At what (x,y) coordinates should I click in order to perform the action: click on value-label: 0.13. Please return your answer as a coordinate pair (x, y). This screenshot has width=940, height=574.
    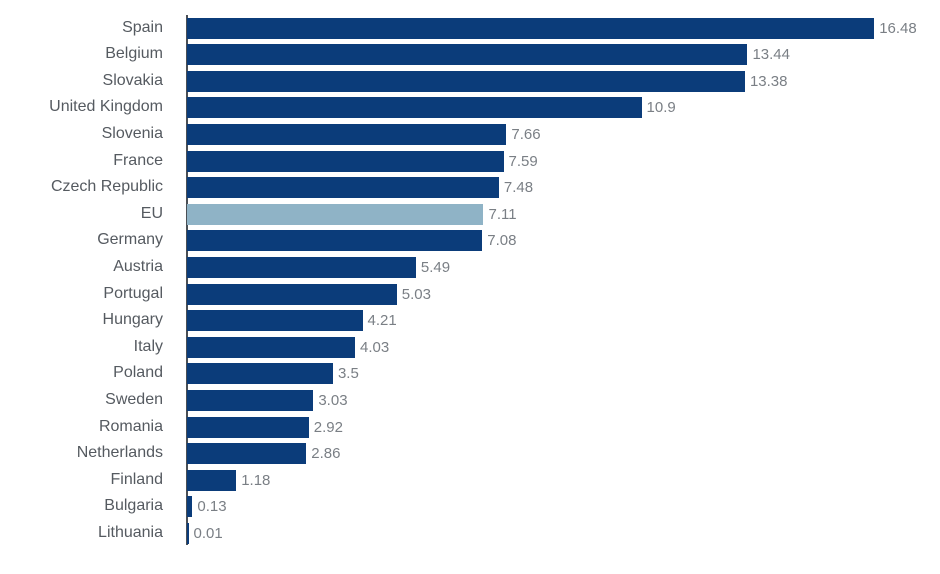
    Looking at the image, I should click on (212, 507).